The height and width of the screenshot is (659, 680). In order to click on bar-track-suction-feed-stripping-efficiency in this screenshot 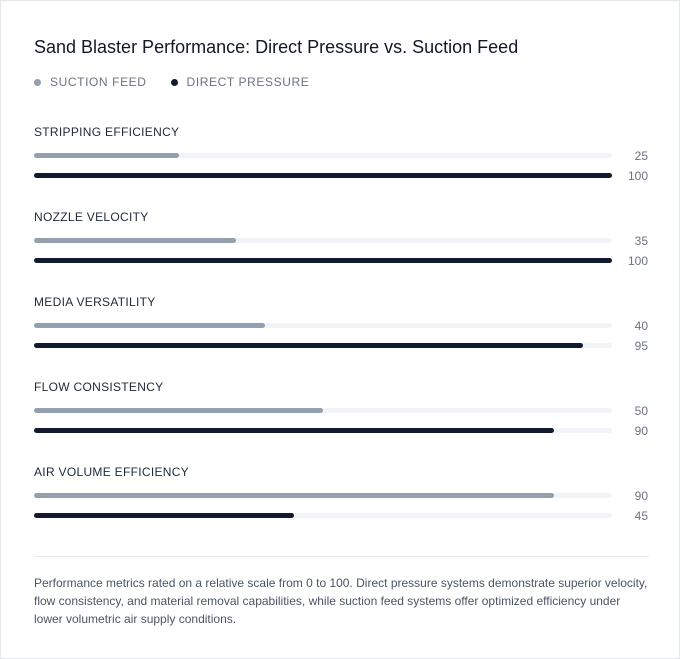, I will do `click(323, 155)`.